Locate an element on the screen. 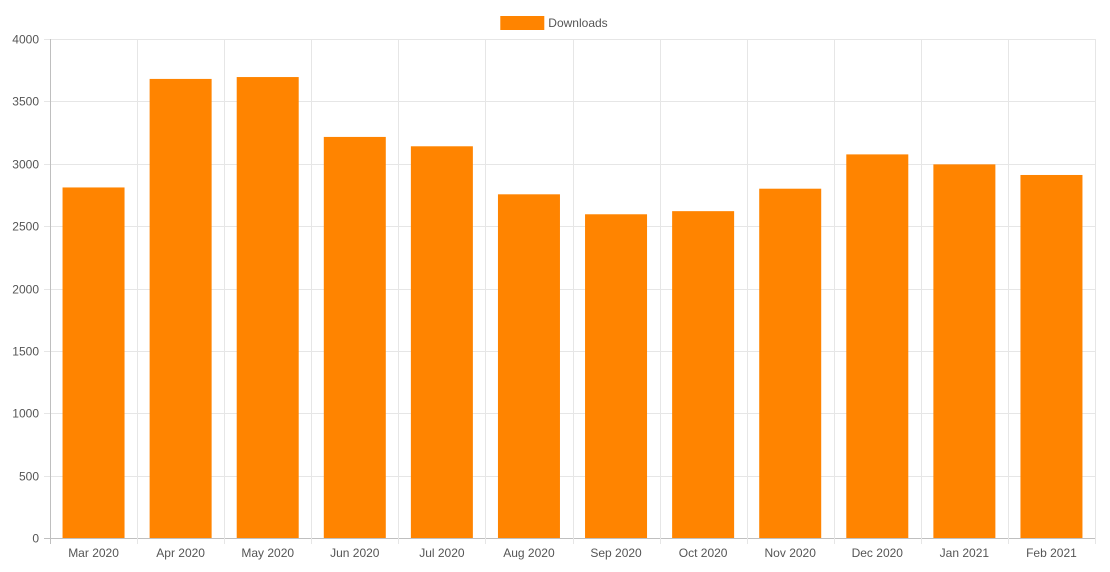 The height and width of the screenshot is (572, 1110). y-tick-label: 3000 is located at coordinates (25, 165).